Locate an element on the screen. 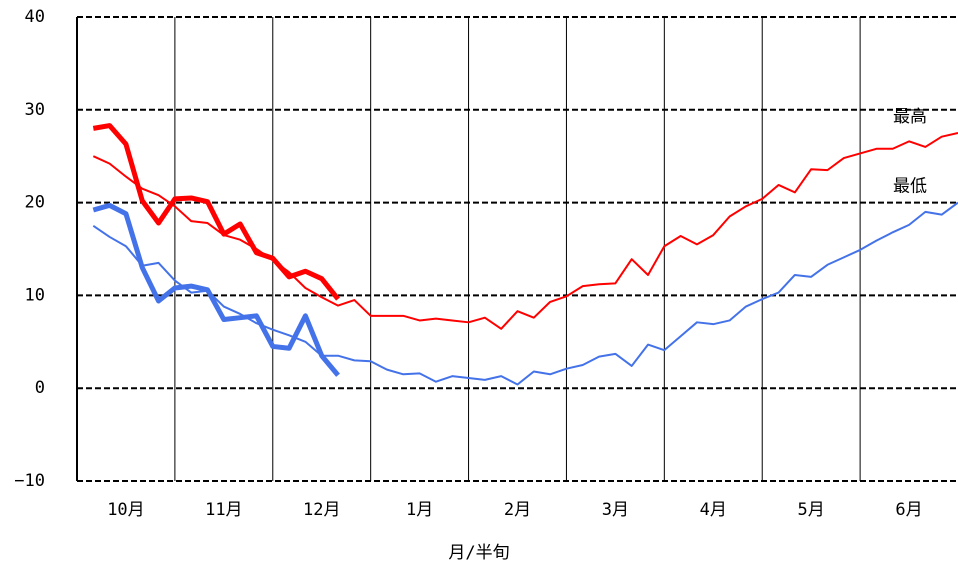  x-tick-label: 1月 is located at coordinates (419, 510).